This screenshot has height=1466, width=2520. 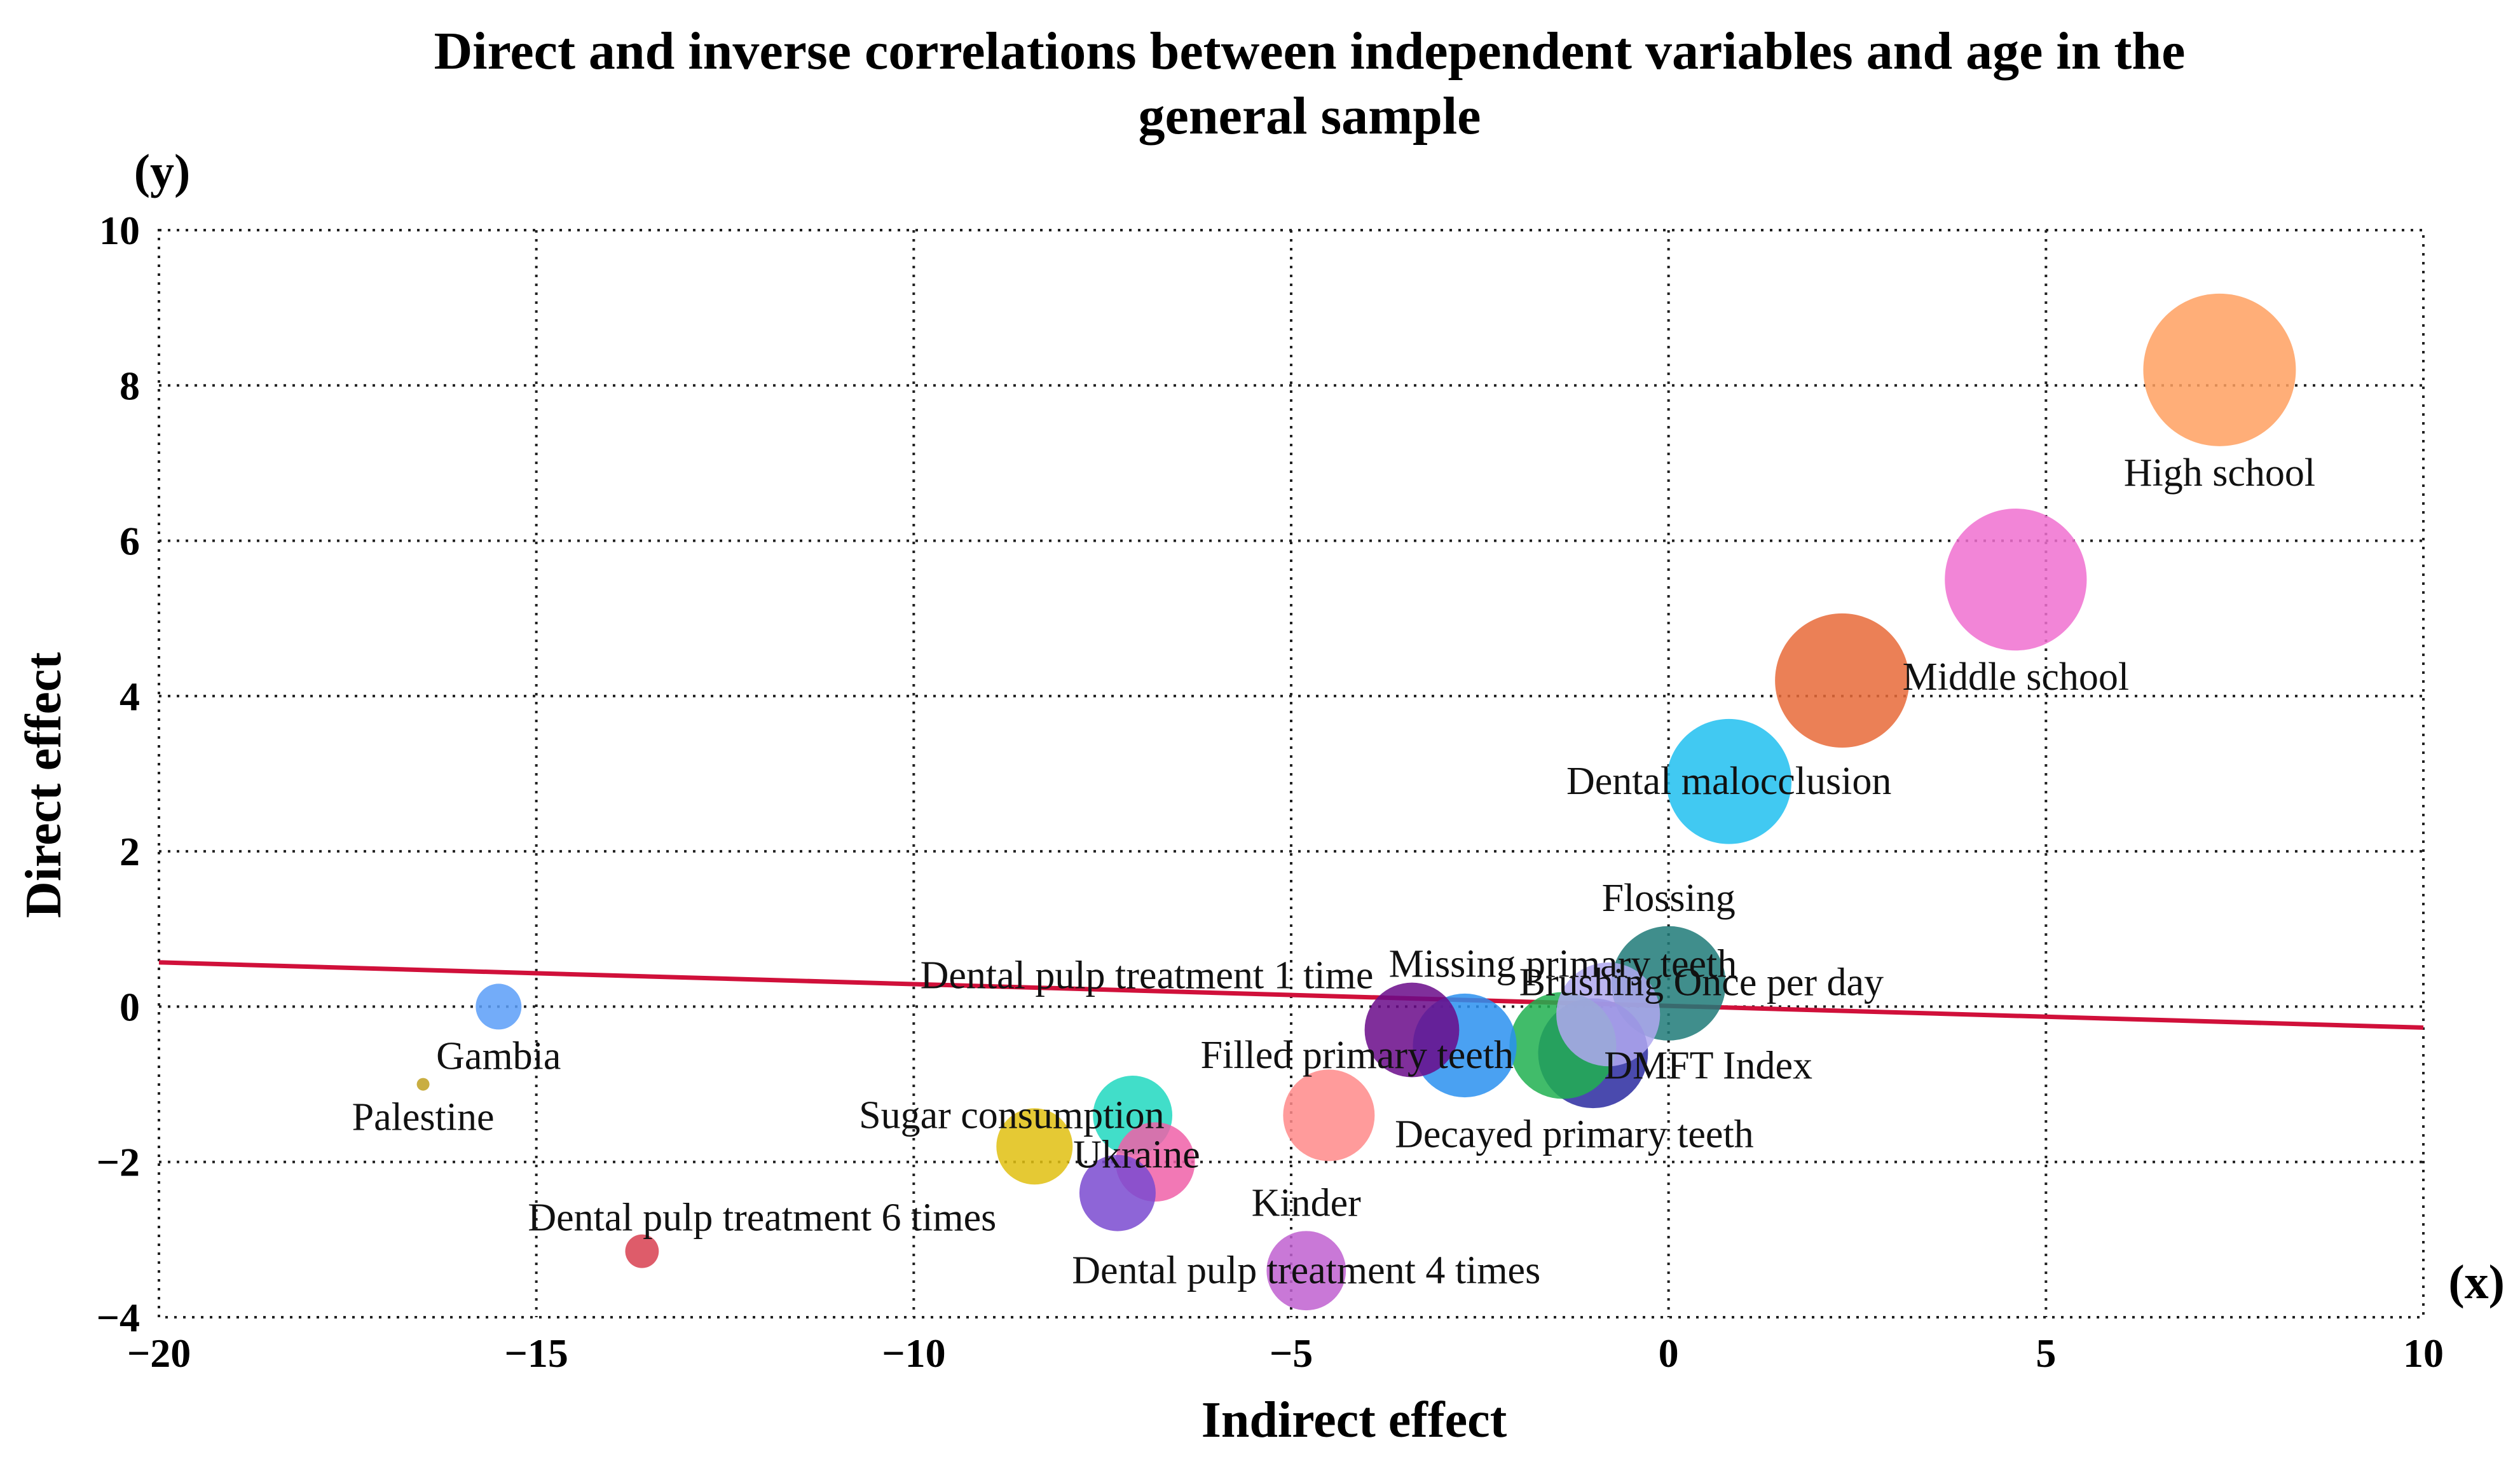 I want to click on point-label: Gambia, so click(x=498, y=1056).